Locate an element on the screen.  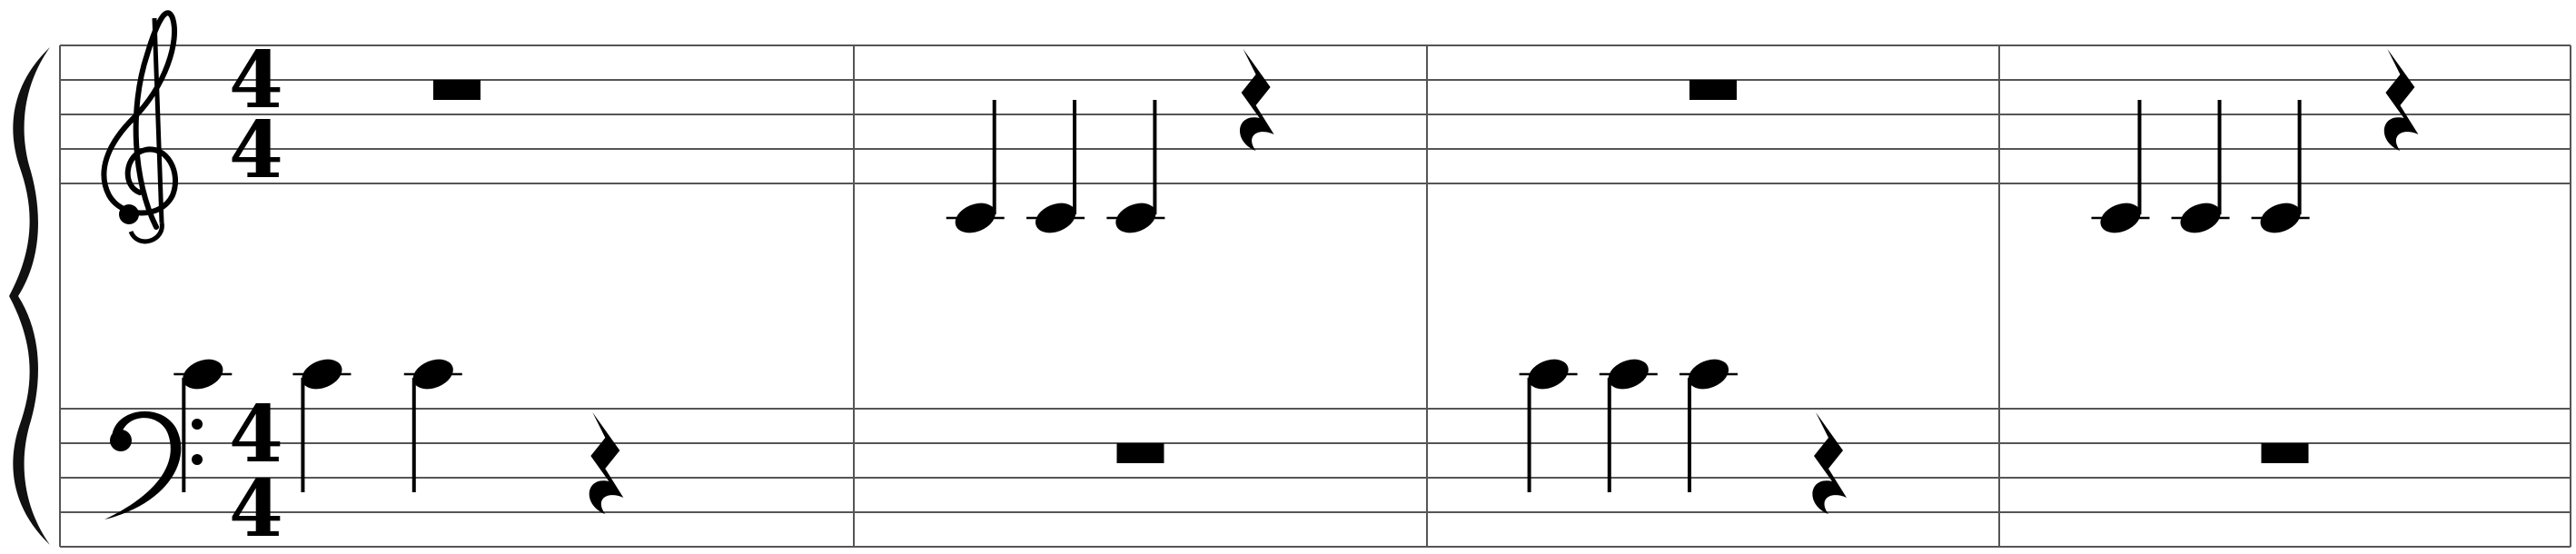
treble-time-signature: 4 4 is located at coordinates (256, 116).